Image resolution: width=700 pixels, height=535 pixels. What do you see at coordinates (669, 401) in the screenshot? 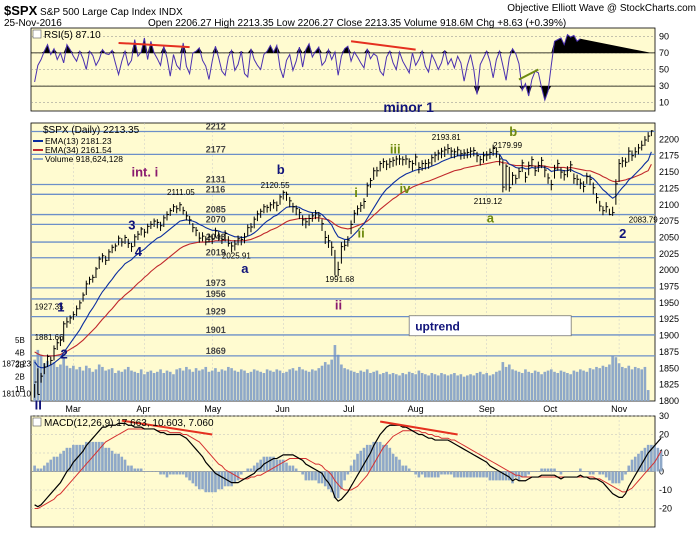
I see `price-tick-label: 1800` at bounding box center [669, 401].